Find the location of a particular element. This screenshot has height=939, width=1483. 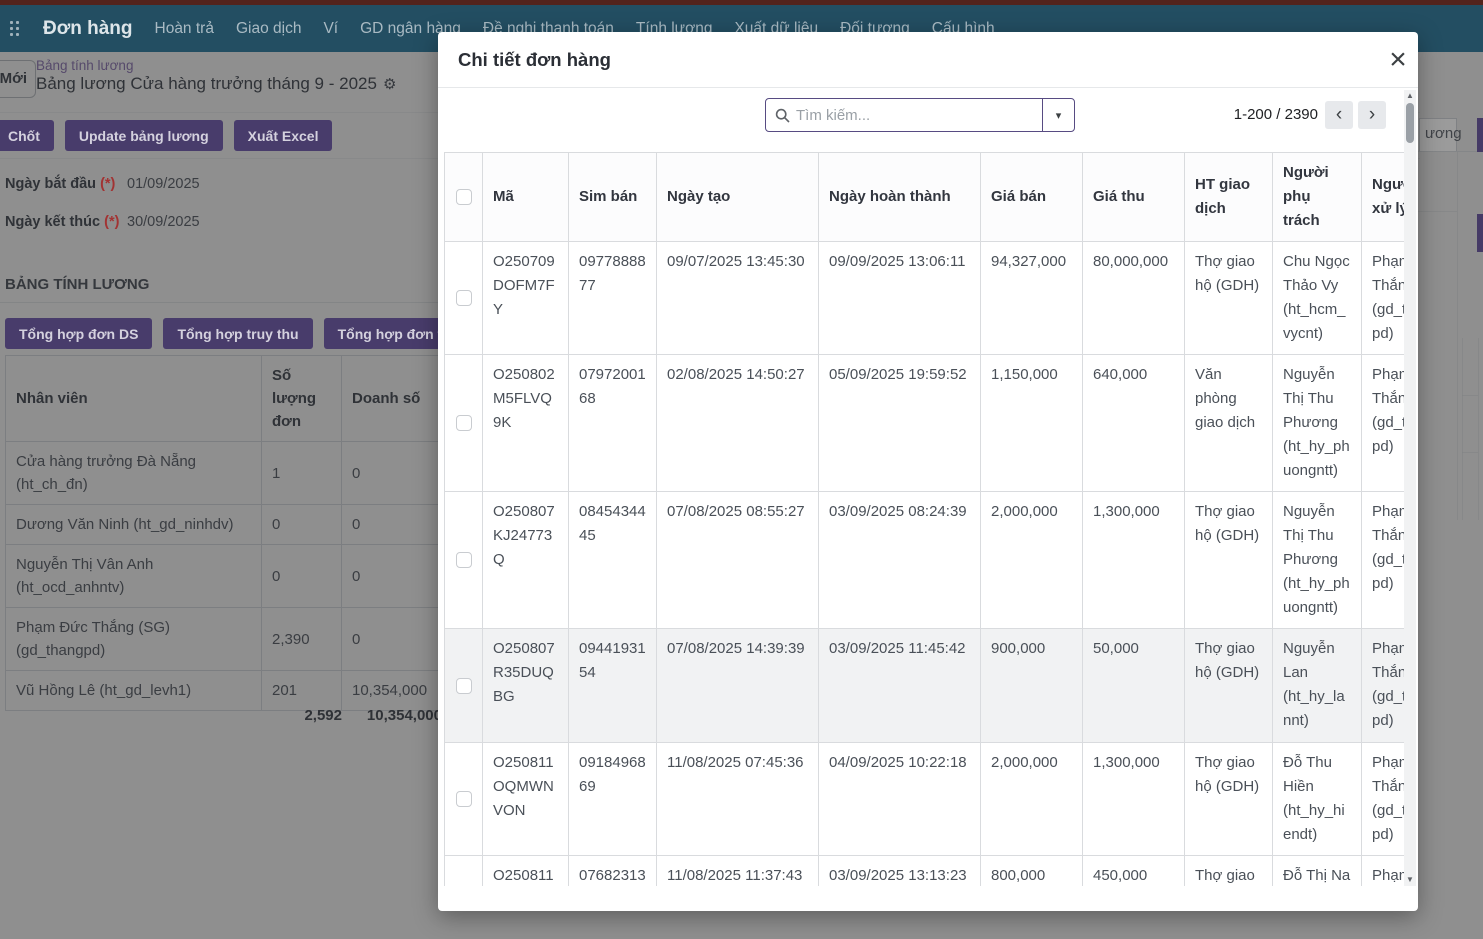

pagination-range: 1-200 / 2390 is located at coordinates (1275, 114).